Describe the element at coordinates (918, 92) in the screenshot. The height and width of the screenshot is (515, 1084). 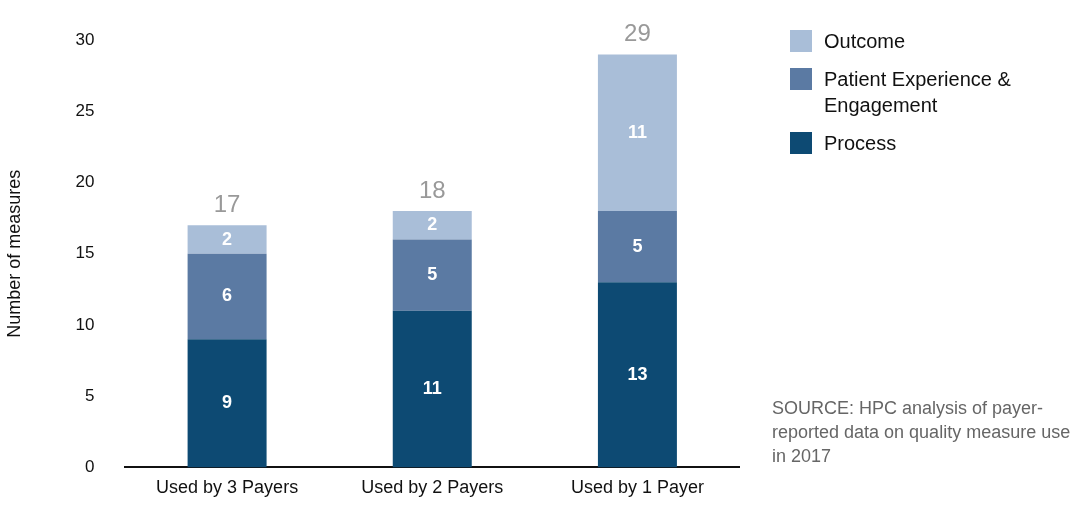
I see `legend-label: Patient Experience & Engagement` at that location.